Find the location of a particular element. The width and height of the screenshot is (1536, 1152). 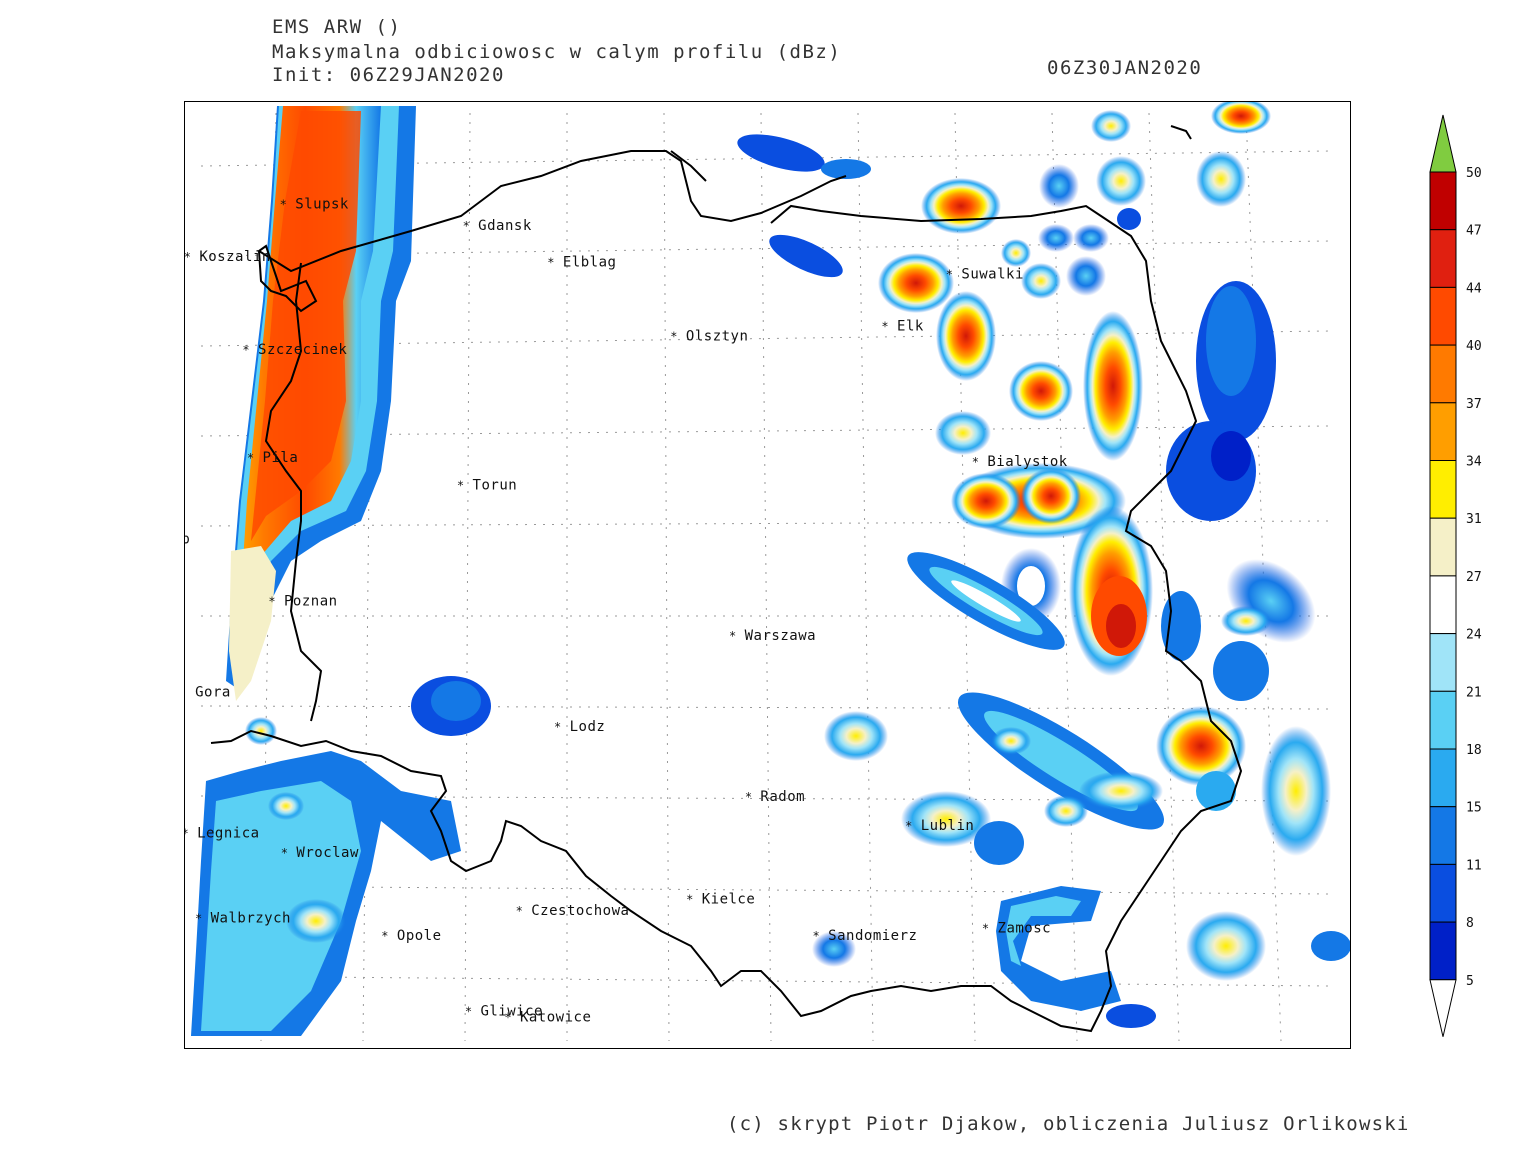

city-label: Kielce is located at coordinates (729, 899).